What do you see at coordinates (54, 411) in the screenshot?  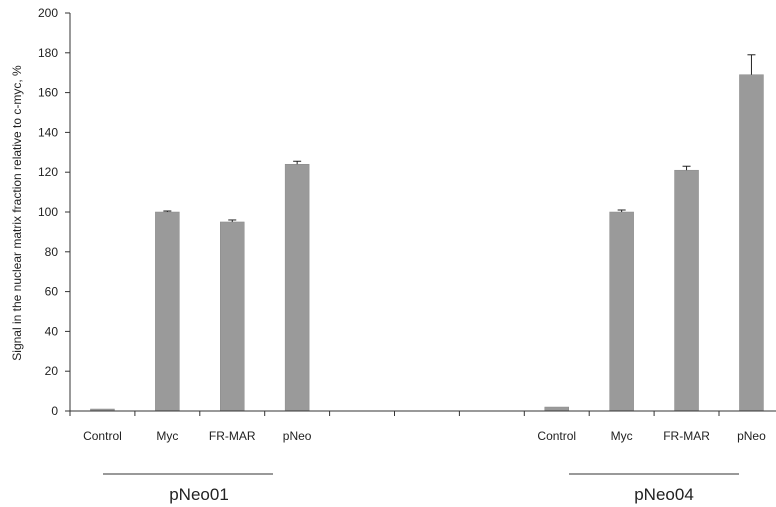 I see `y-tick-label: 0` at bounding box center [54, 411].